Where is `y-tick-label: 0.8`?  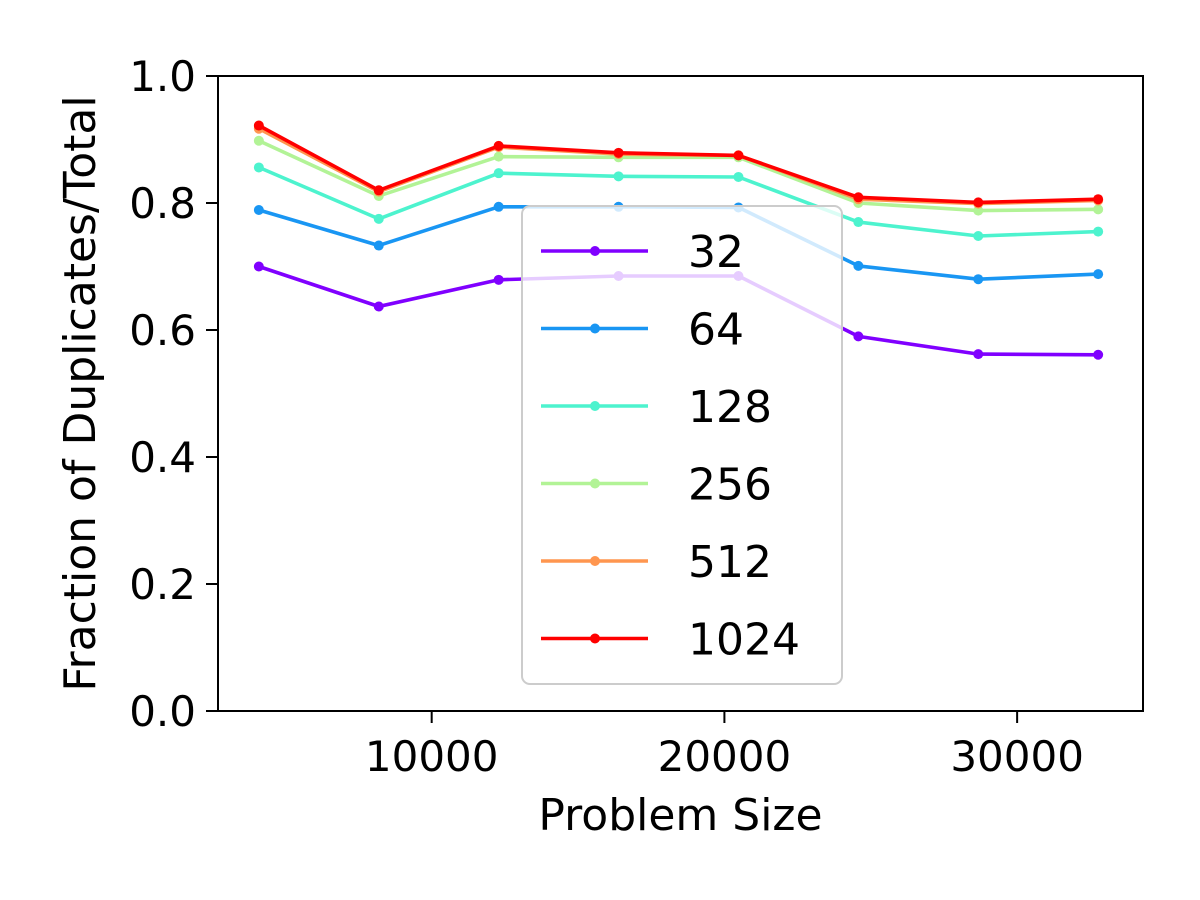 y-tick-label: 0.8 is located at coordinates (162, 203).